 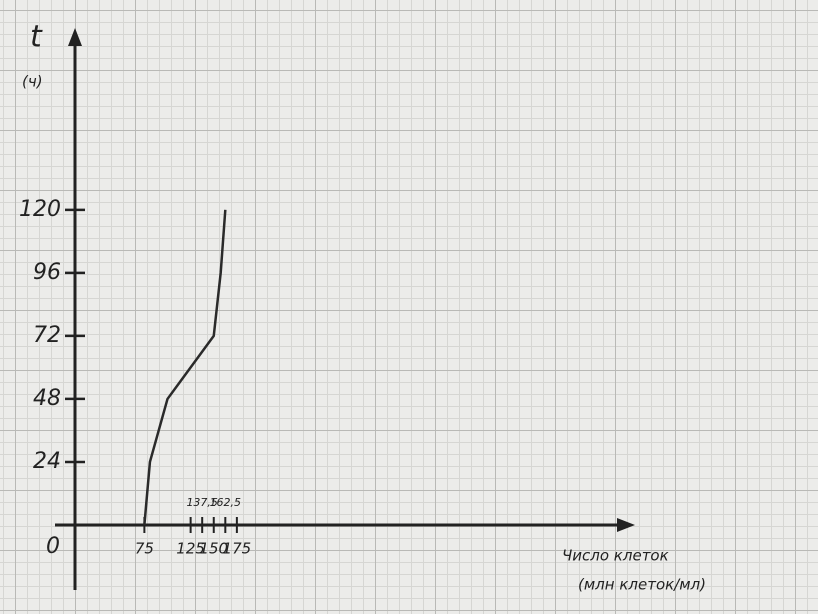 What do you see at coordinates (626, 525) in the screenshot?
I see `x-arrow` at bounding box center [626, 525].